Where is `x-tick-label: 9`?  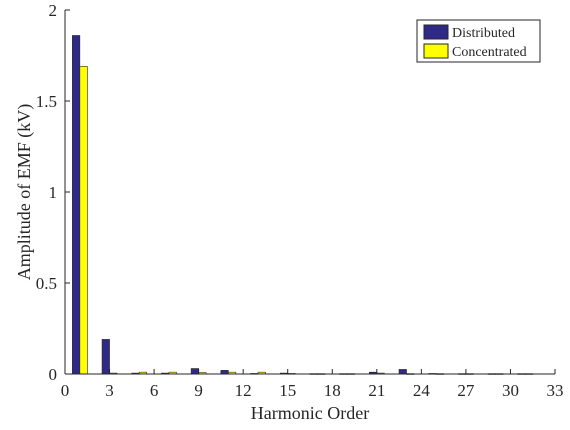 x-tick-label: 9 is located at coordinates (198, 390).